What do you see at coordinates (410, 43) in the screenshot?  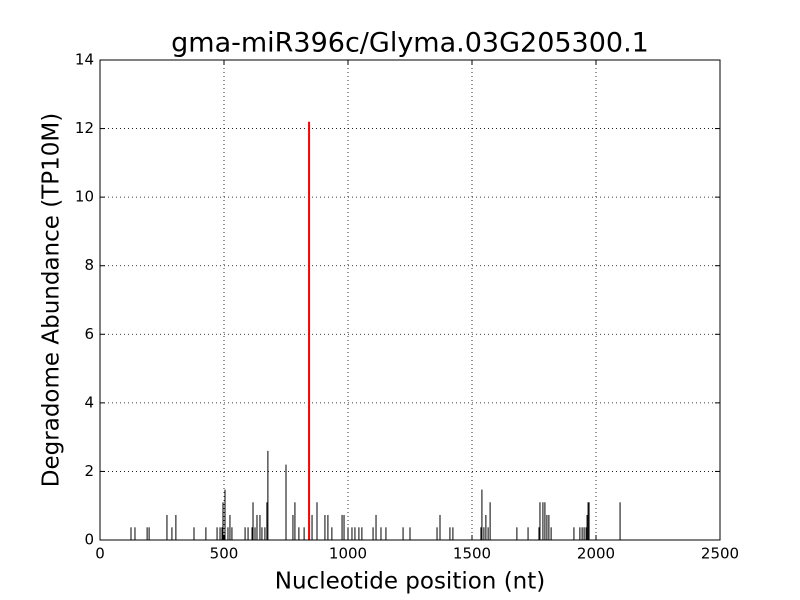 I see `chart-title: gma-miR396c/Glyma.03G205300.1` at bounding box center [410, 43].